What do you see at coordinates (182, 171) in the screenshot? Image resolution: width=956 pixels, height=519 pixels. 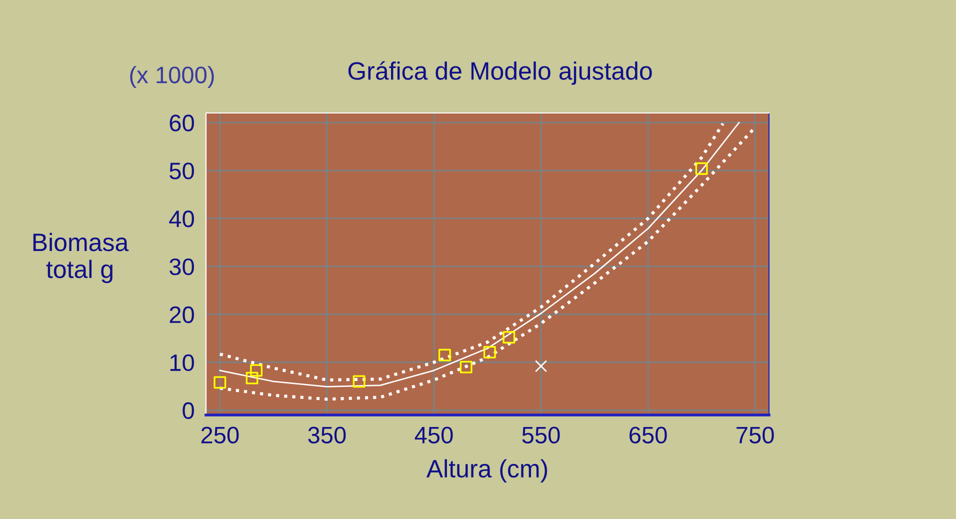 I see `y-tick-label: 50` at bounding box center [182, 171].